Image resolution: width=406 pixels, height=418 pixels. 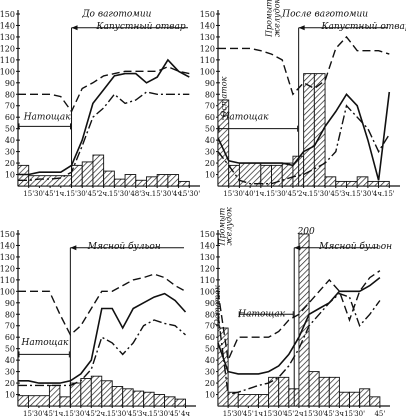 What do you see at coordinates (116, 14) in the screenshot?
I see `annotation-label: До ваготомии` at bounding box center [116, 14].